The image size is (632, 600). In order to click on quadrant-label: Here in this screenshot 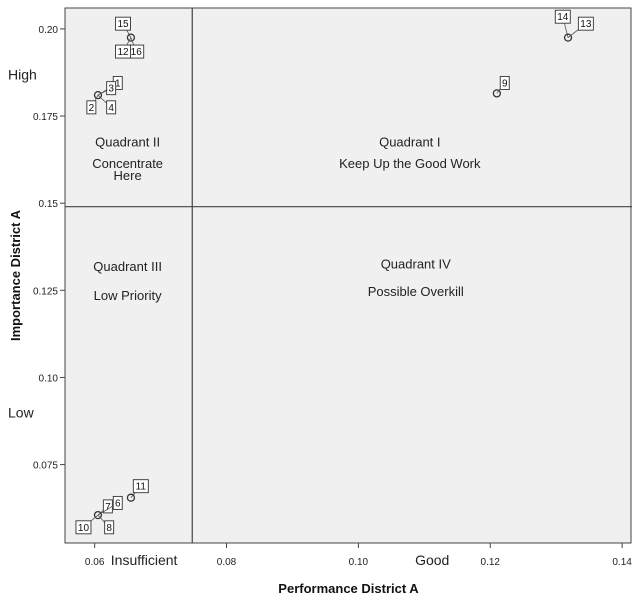, I will do `click(128, 175)`.